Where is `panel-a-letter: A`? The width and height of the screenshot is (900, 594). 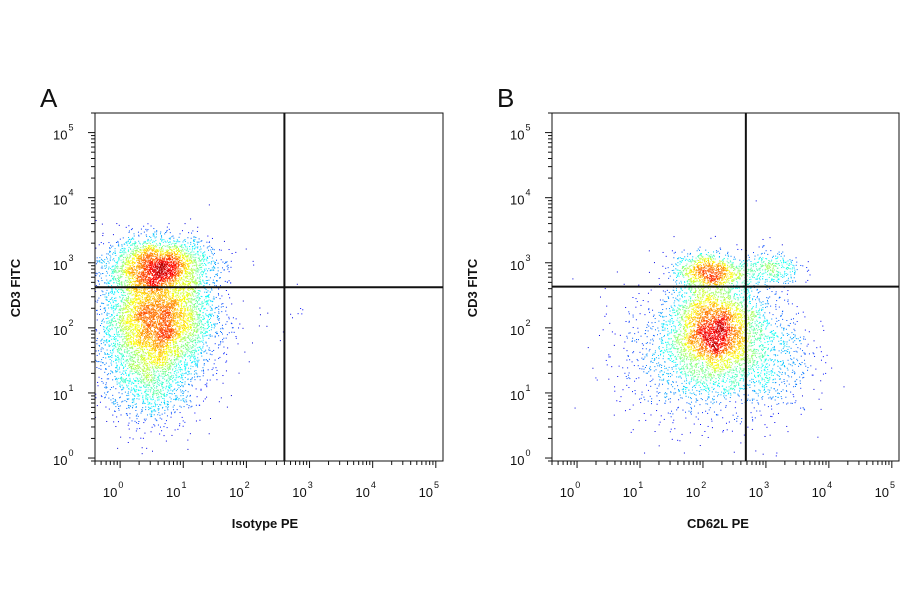 panel-a-letter: A is located at coordinates (49, 98).